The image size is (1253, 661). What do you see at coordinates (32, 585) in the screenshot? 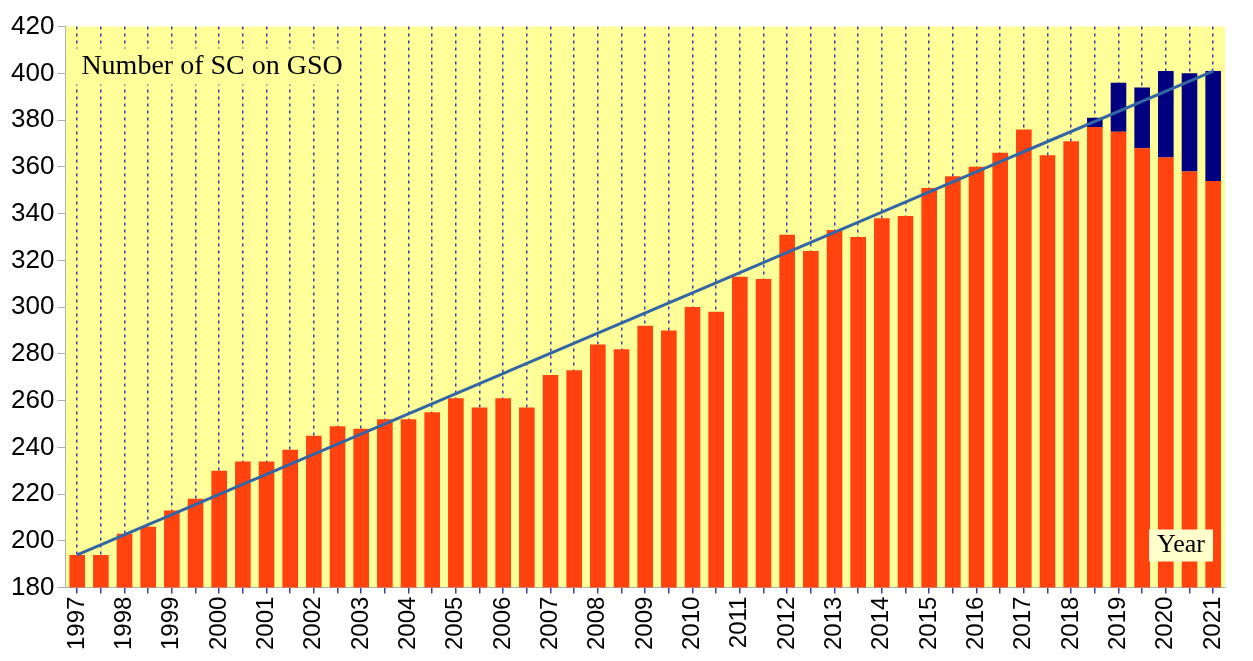
I see `y-tick-label: 180` at bounding box center [32, 585].